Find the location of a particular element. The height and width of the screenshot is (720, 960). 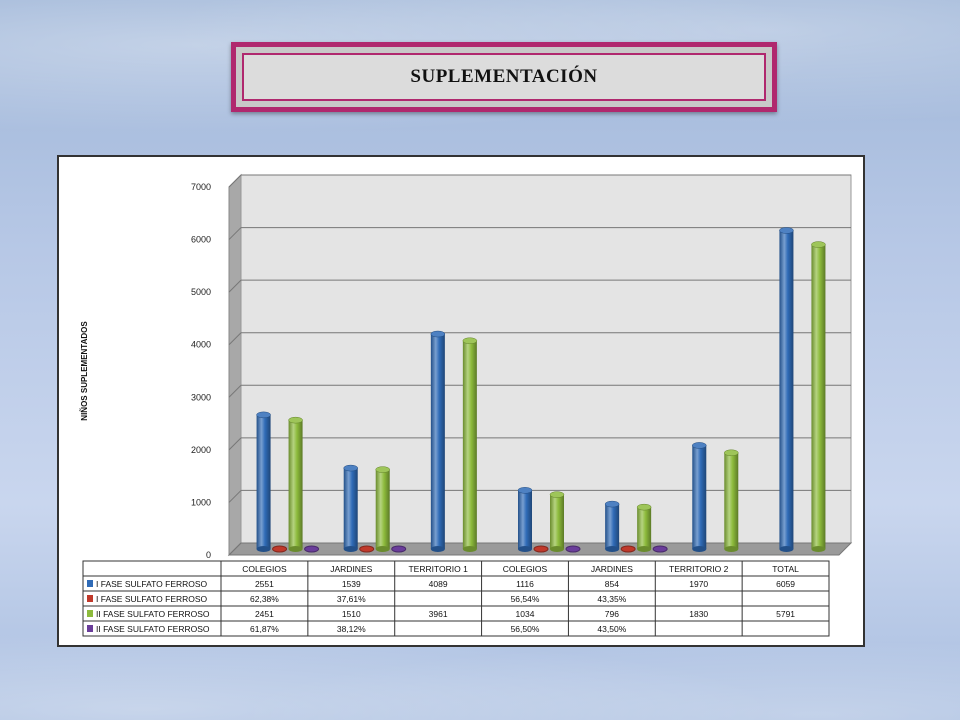

data-table is located at coordinates (456, 598).